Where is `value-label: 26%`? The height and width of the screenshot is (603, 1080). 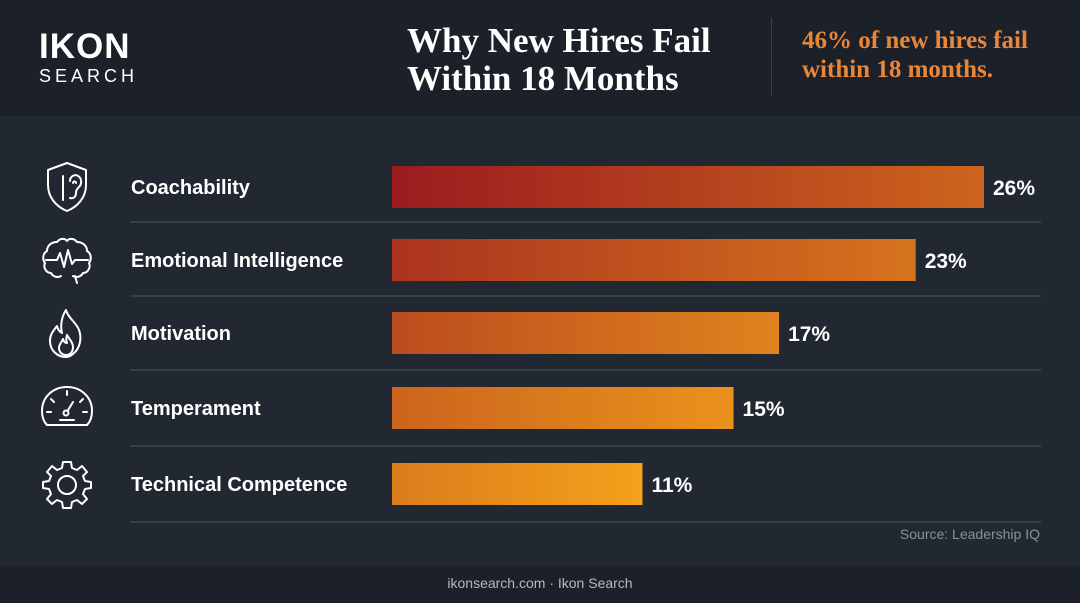
value-label: 26% is located at coordinates (1014, 188).